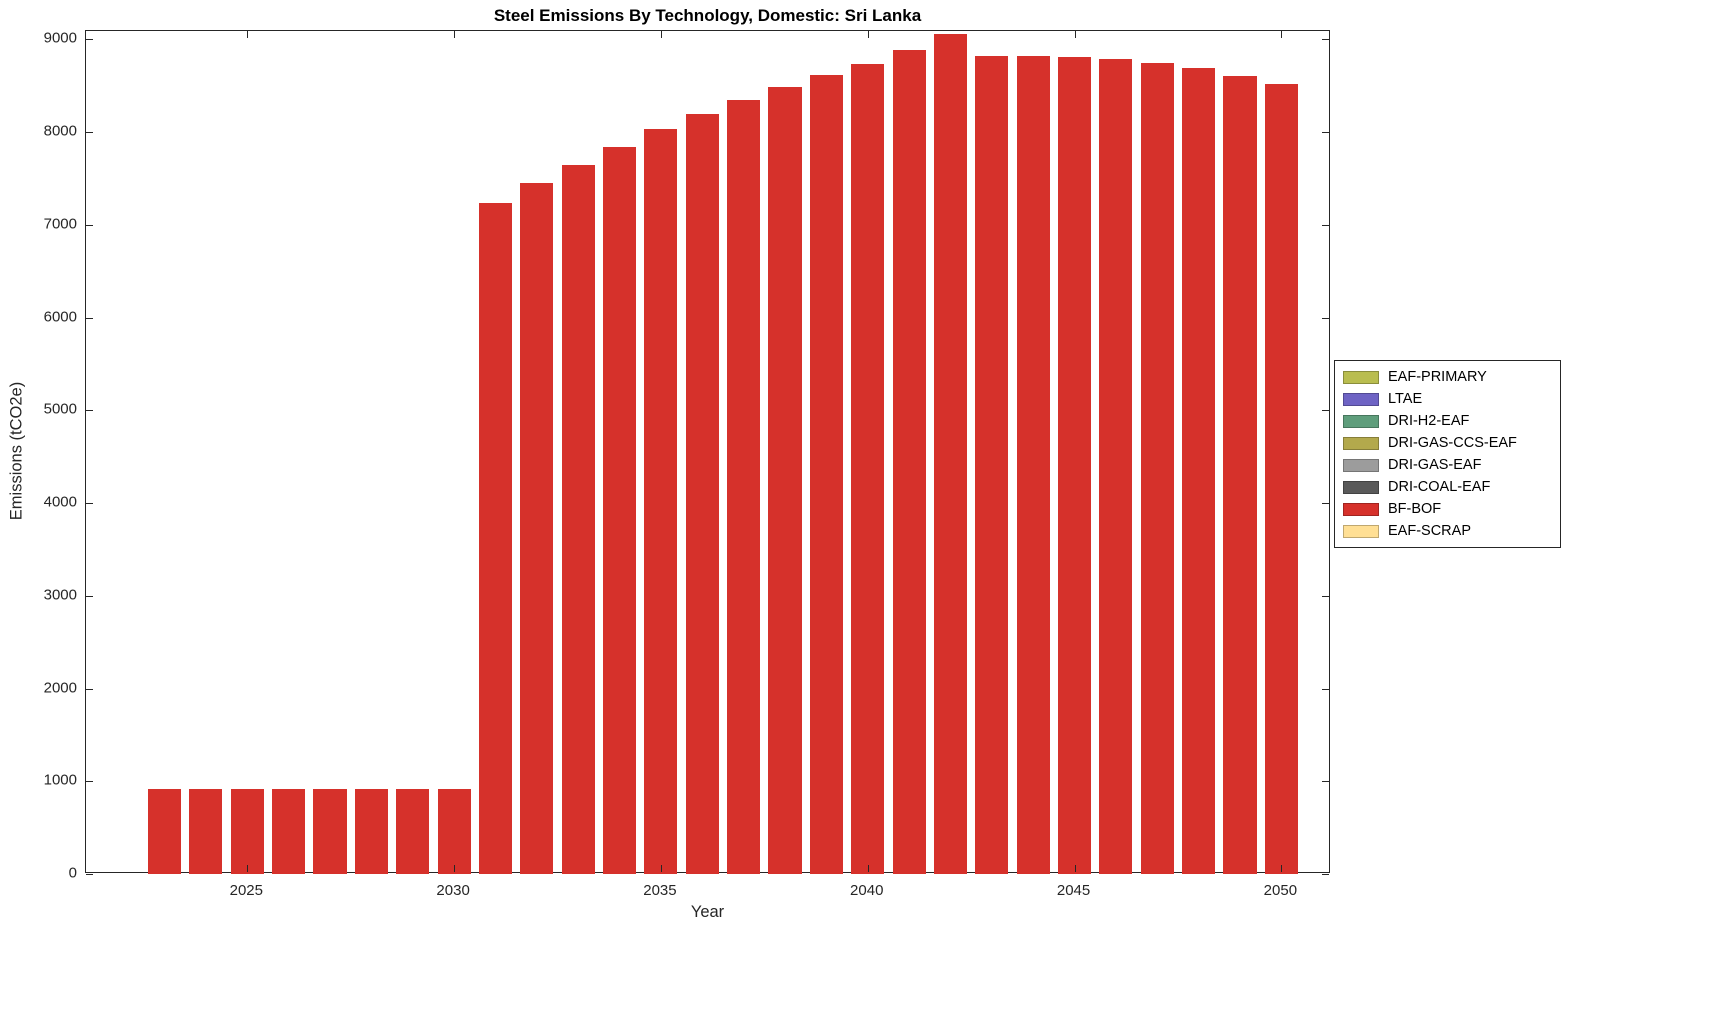 This screenshot has width=1714, height=1021. What do you see at coordinates (330, 831) in the screenshot?
I see `bar-2027` at bounding box center [330, 831].